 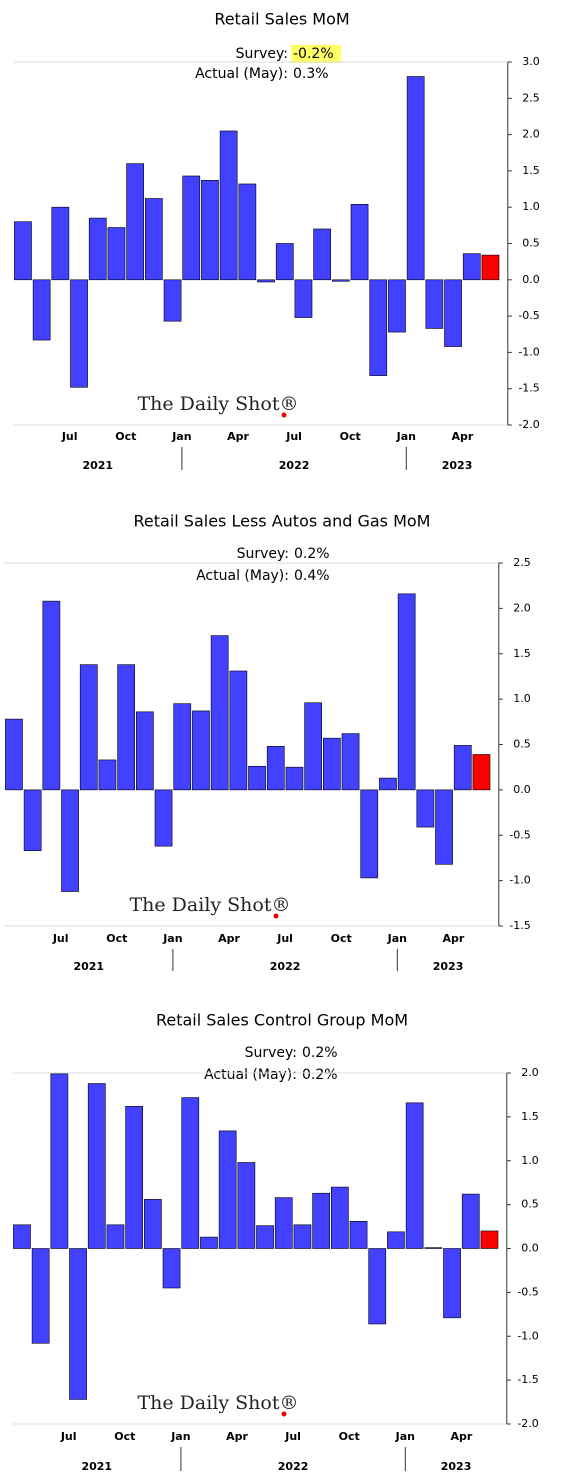 What do you see at coordinates (531, 61) in the screenshot?
I see `y-tick-label: 3.0` at bounding box center [531, 61].